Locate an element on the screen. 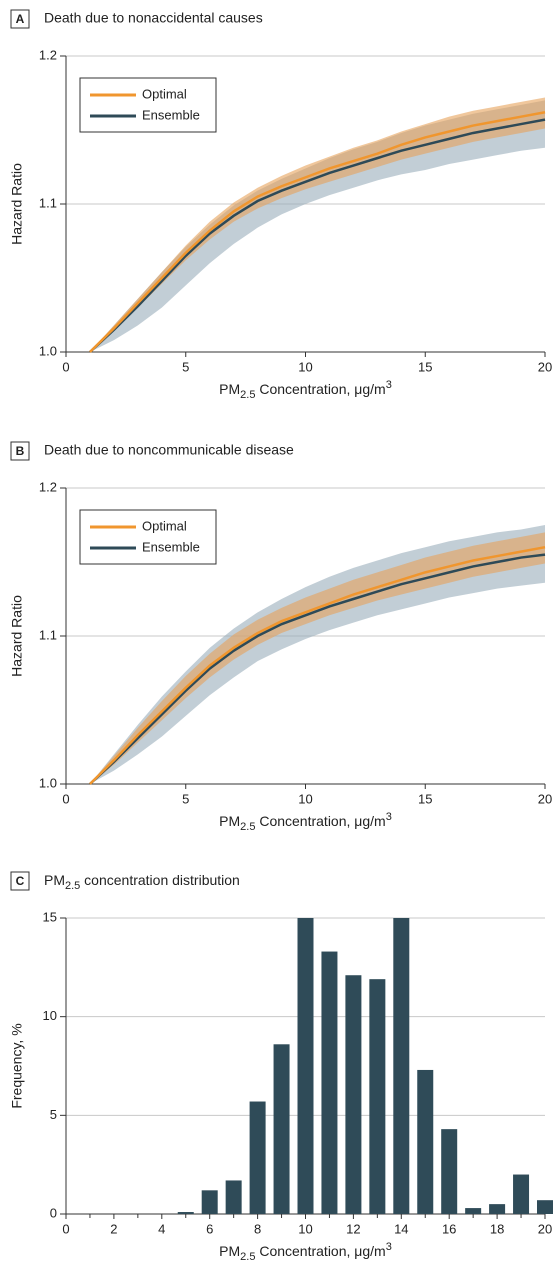 The height and width of the screenshot is (1266, 555). panel-label: B is located at coordinates (20, 451).